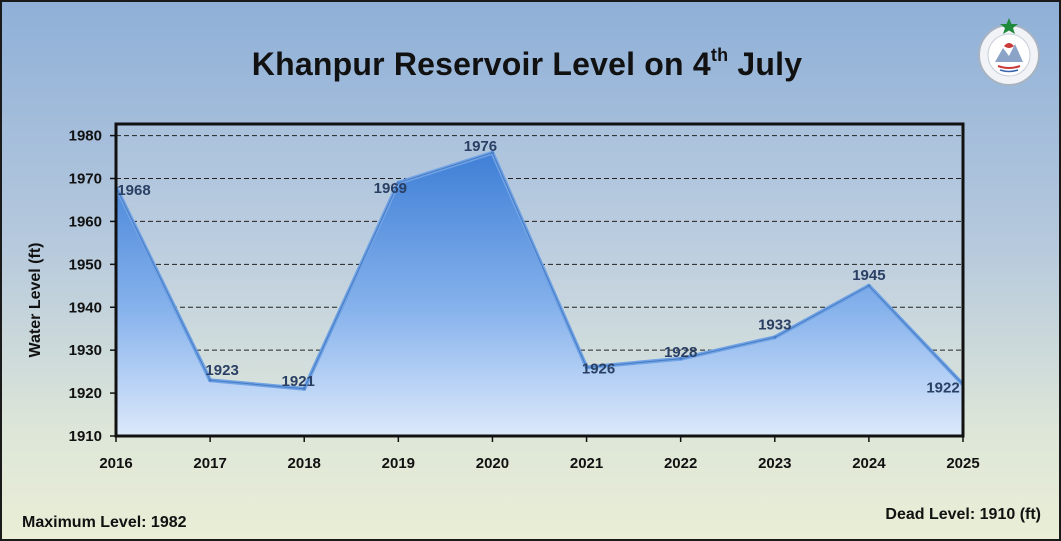  Describe the element at coordinates (133, 190) in the screenshot. I see `data-label: 1968` at that location.